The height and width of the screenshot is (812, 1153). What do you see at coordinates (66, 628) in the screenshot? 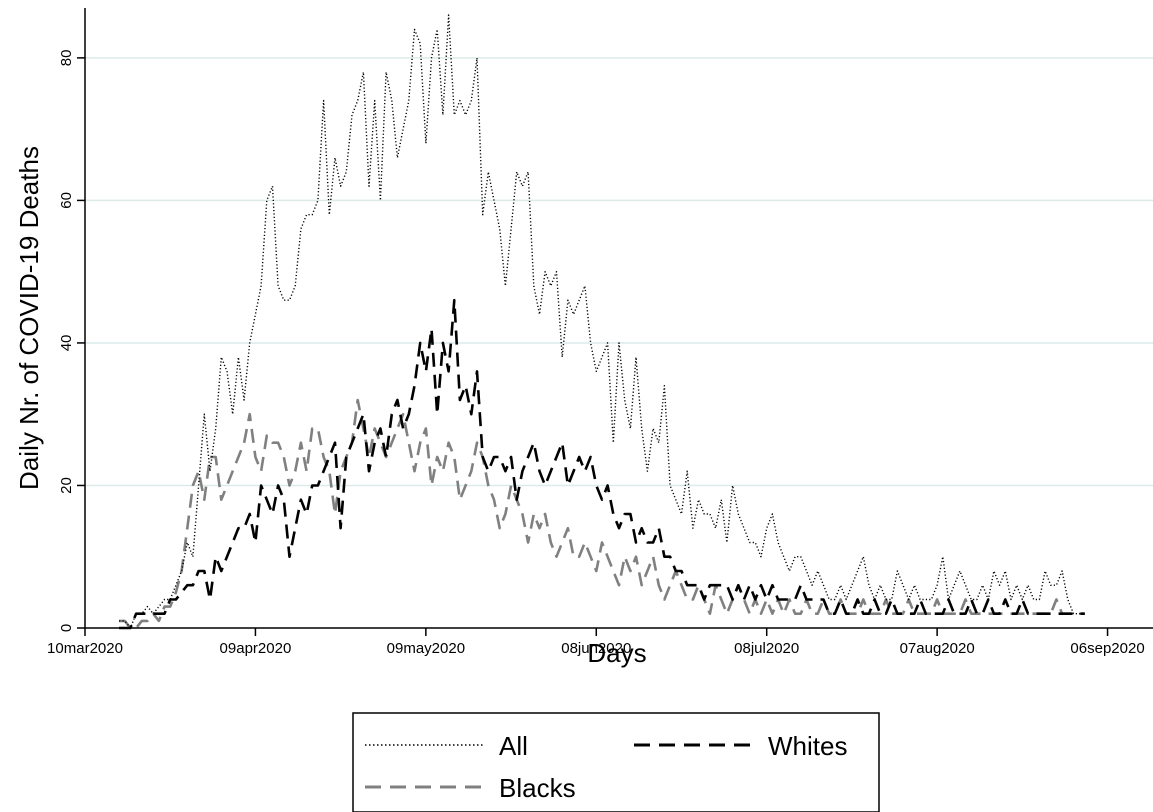
I see `y-tick-label-0: 0` at bounding box center [66, 628].